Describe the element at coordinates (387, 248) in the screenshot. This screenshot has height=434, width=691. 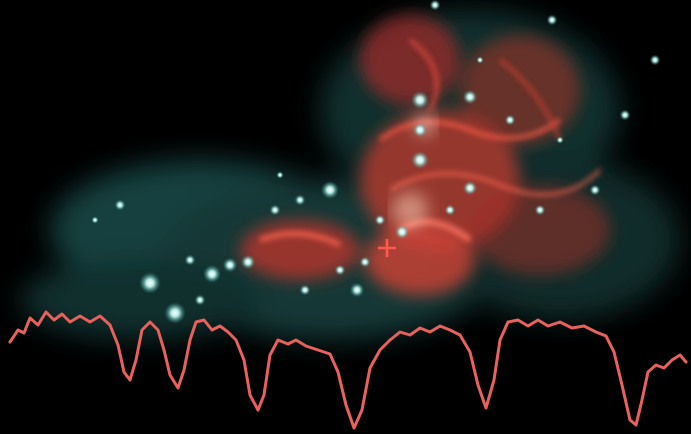
I see `crosshair-plus-icon` at that location.